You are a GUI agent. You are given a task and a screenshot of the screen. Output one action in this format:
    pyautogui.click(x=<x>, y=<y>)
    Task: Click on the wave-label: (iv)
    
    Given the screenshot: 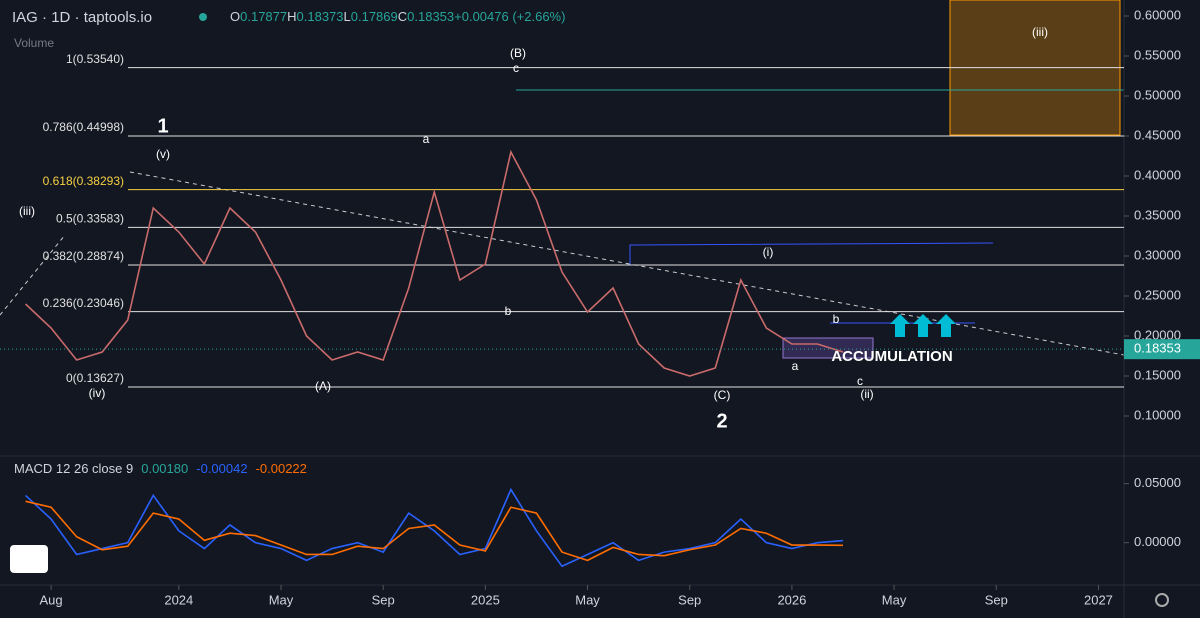 What is the action you would take?
    pyautogui.click(x=97, y=393)
    